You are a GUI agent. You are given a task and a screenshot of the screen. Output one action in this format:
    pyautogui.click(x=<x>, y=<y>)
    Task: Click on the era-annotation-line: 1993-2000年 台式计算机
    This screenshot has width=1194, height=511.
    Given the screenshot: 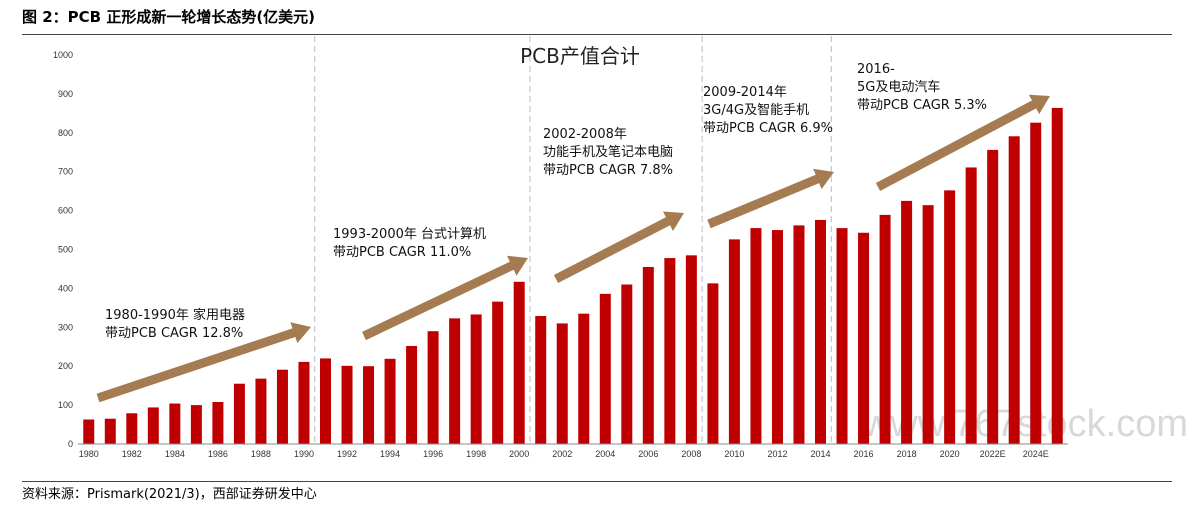 What is the action you would take?
    pyautogui.click(x=409, y=234)
    